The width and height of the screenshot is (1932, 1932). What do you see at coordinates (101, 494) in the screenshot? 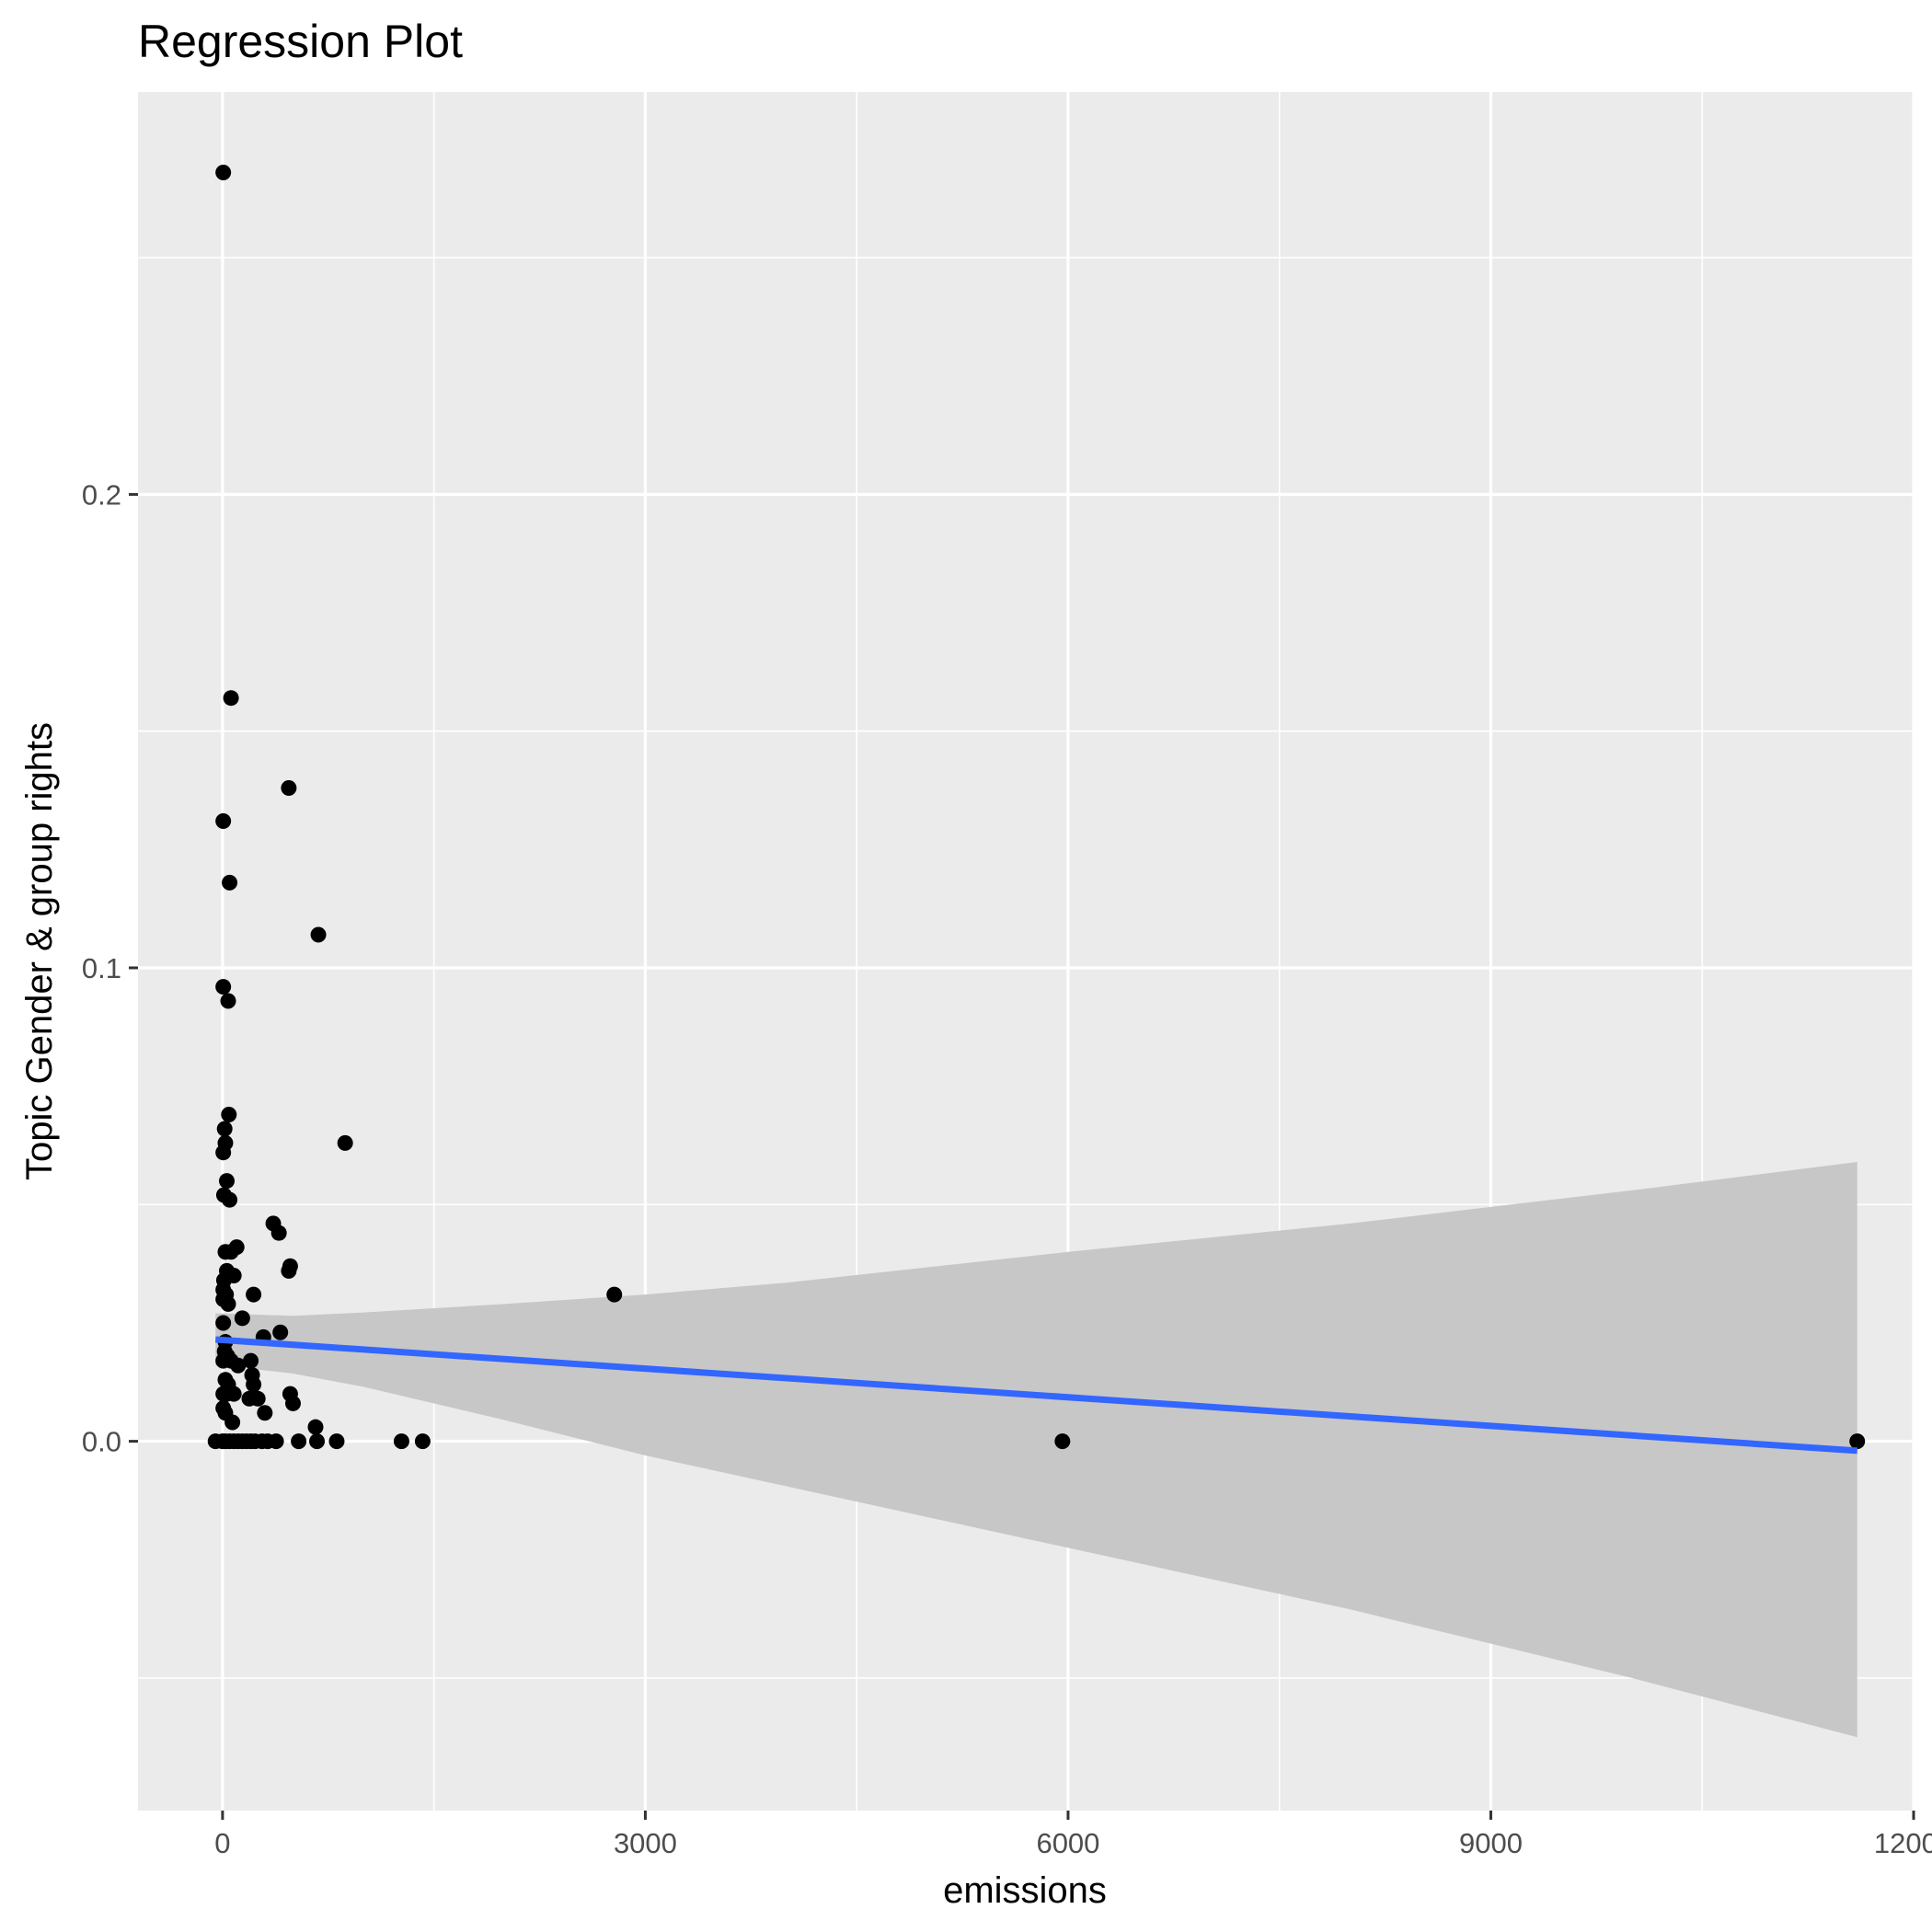
I see `y-tick-label: 0.2` at bounding box center [101, 494].